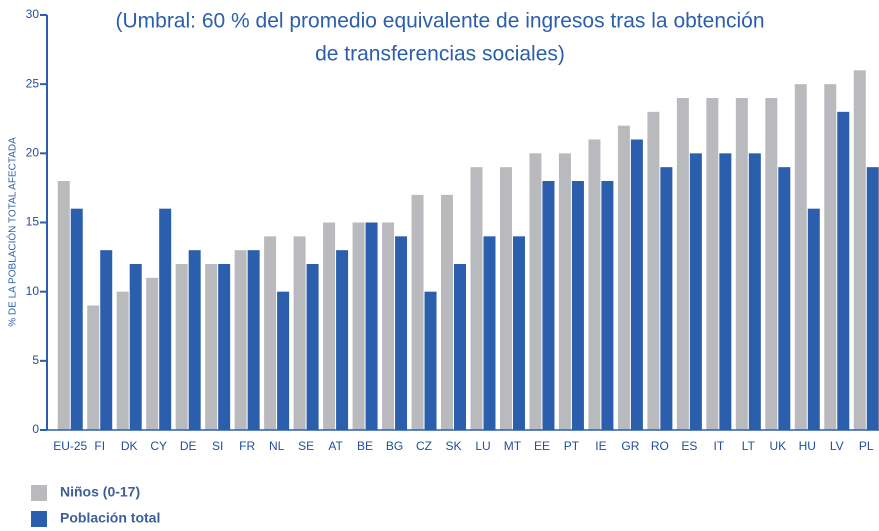 This screenshot has width=879, height=531. I want to click on x-tick-label: BE, so click(365, 446).